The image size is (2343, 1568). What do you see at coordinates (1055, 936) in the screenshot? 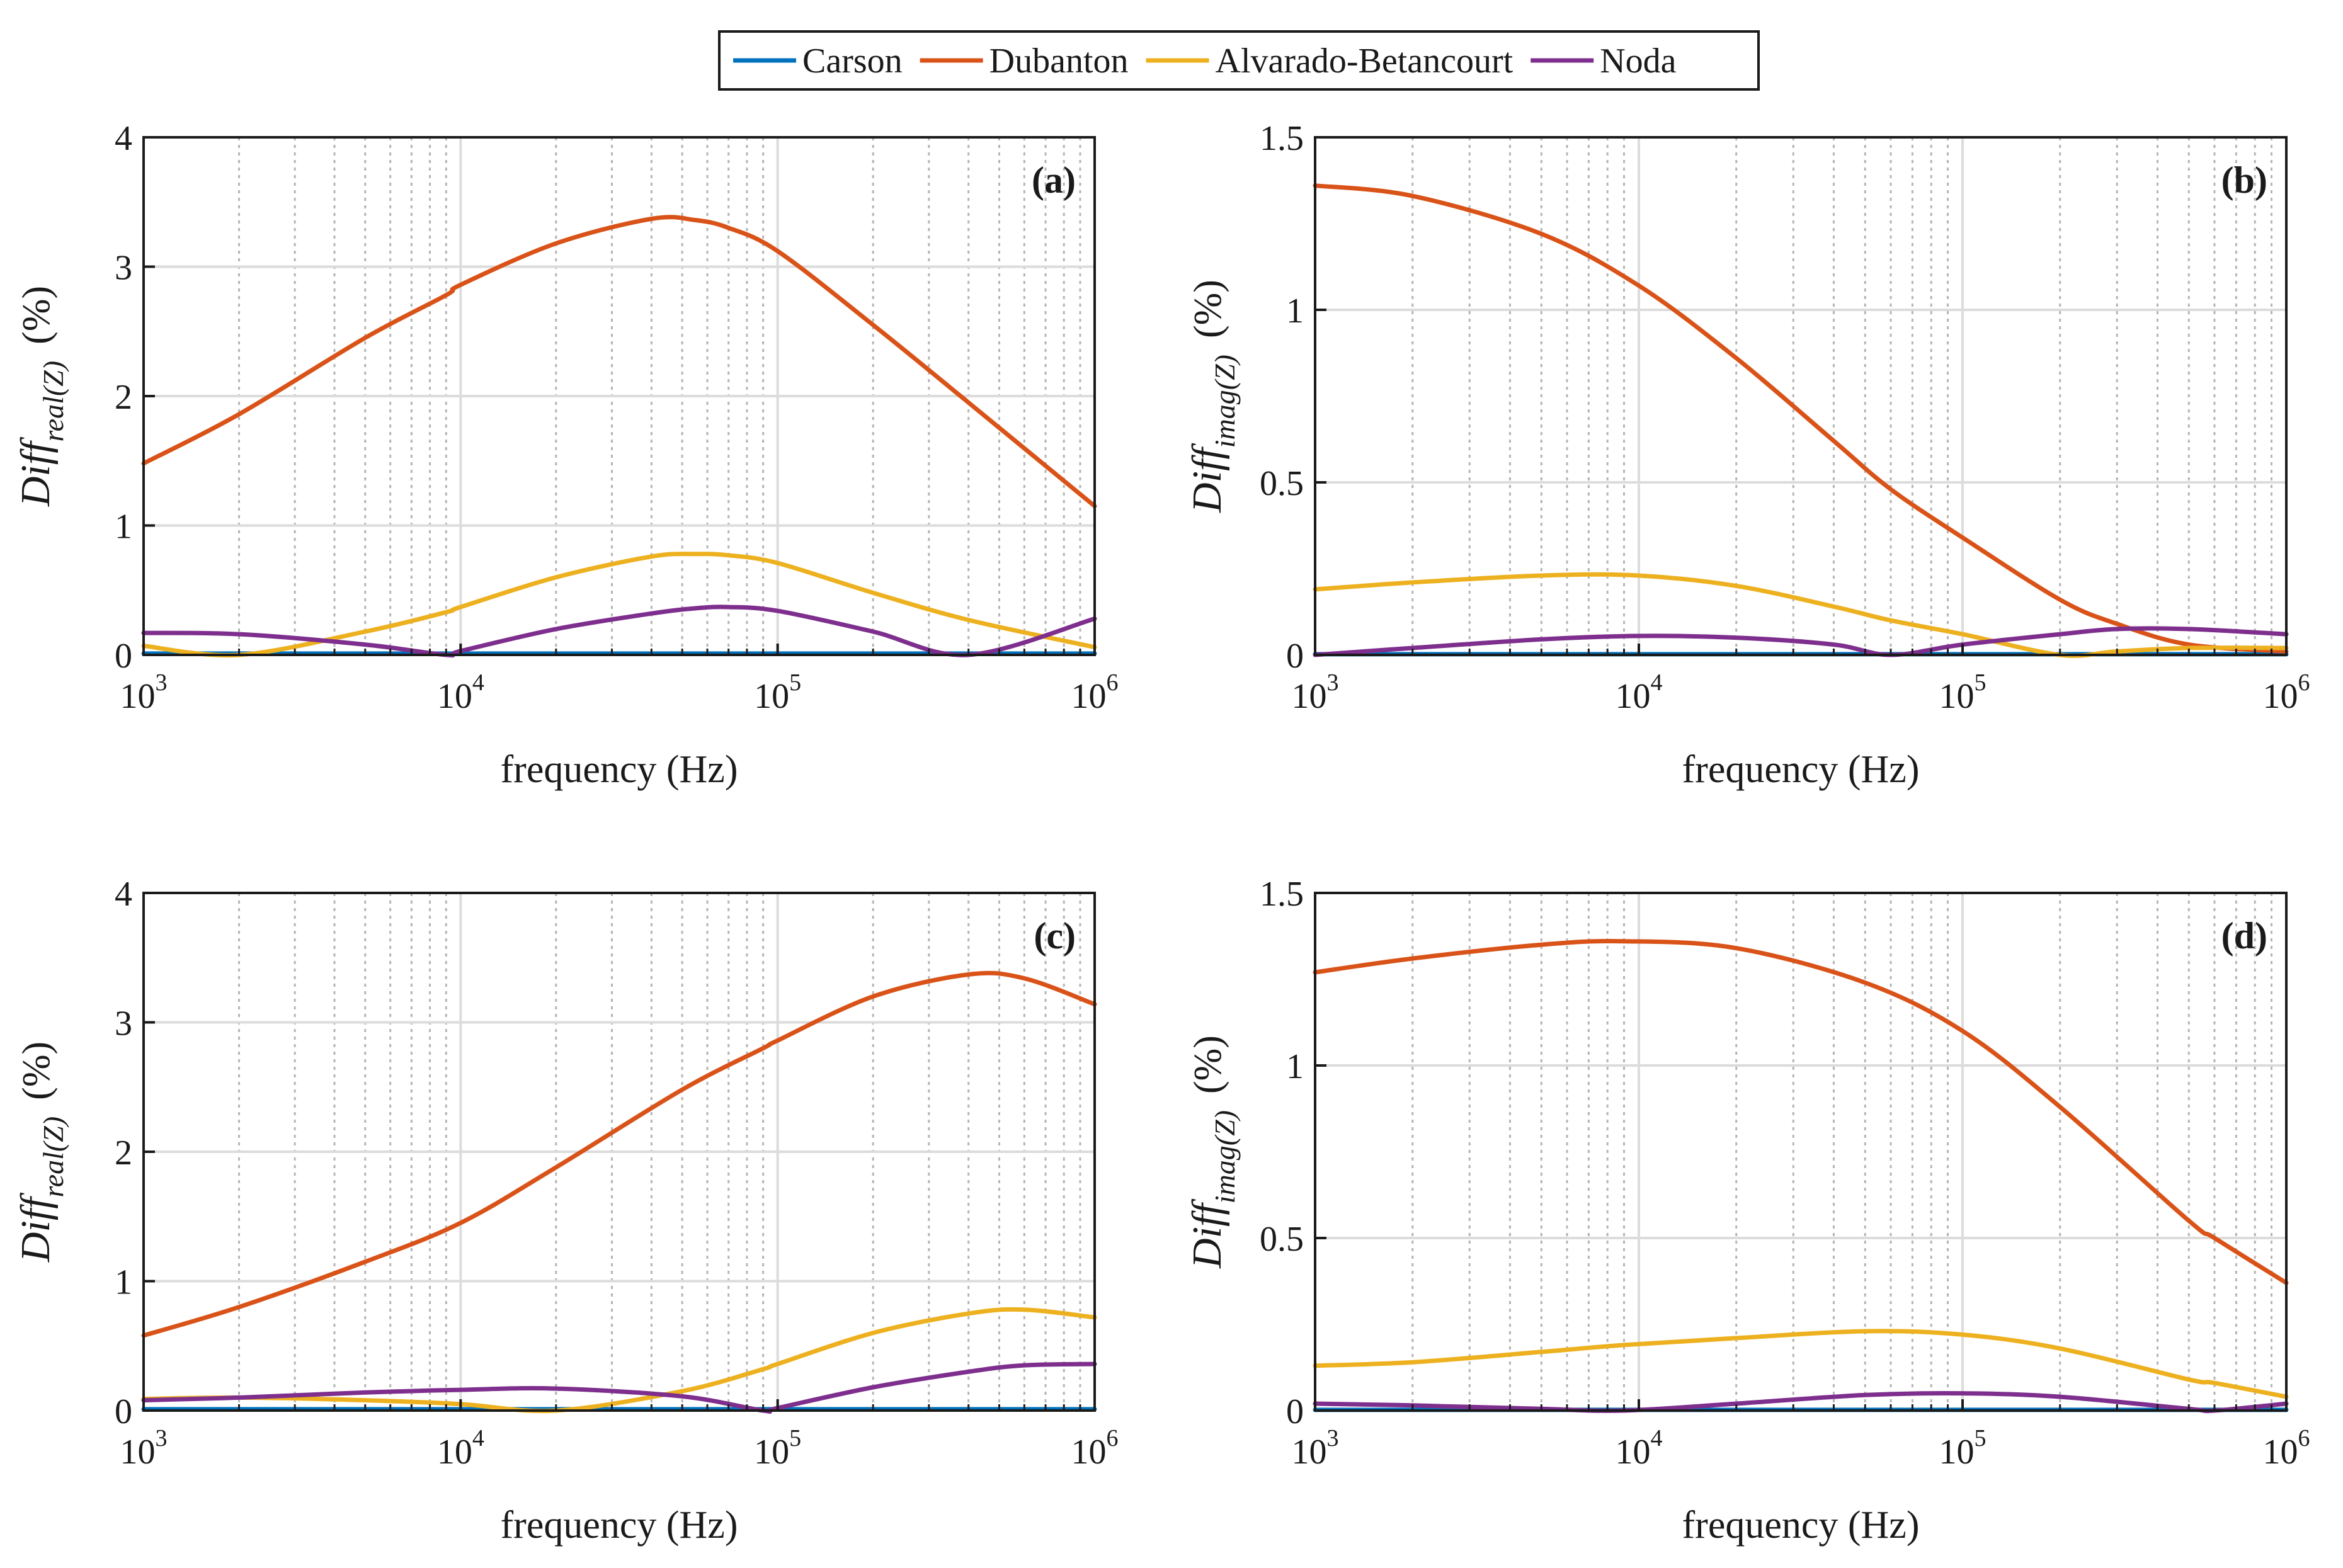
I see `panel-label: (c)` at bounding box center [1055, 936].